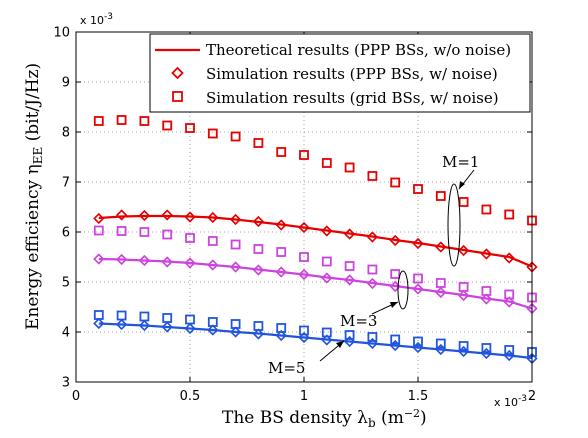 The height and width of the screenshot is (438, 588). Describe the element at coordinates (190, 396) in the screenshot. I see `x-tick-label: 0.5` at that location.